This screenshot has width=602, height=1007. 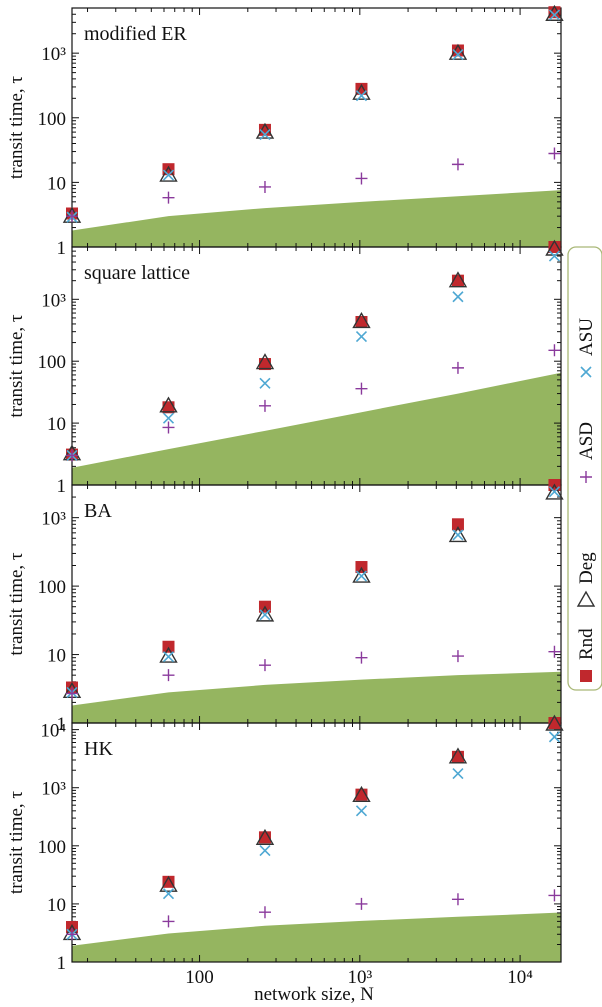 I want to click on panel-title: HK, so click(x=98, y=749).